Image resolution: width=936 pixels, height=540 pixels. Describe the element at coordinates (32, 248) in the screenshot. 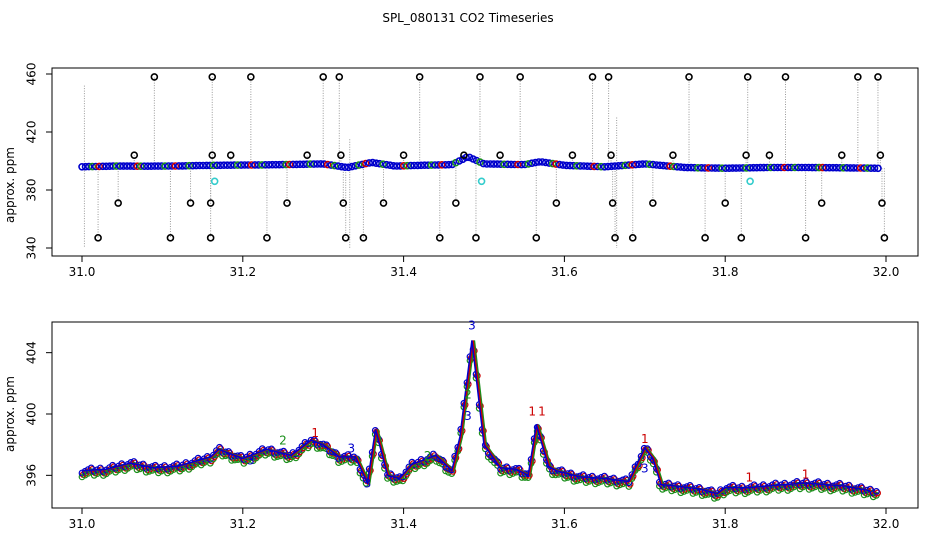

I see `top-y-tick-label: 340` at that location.